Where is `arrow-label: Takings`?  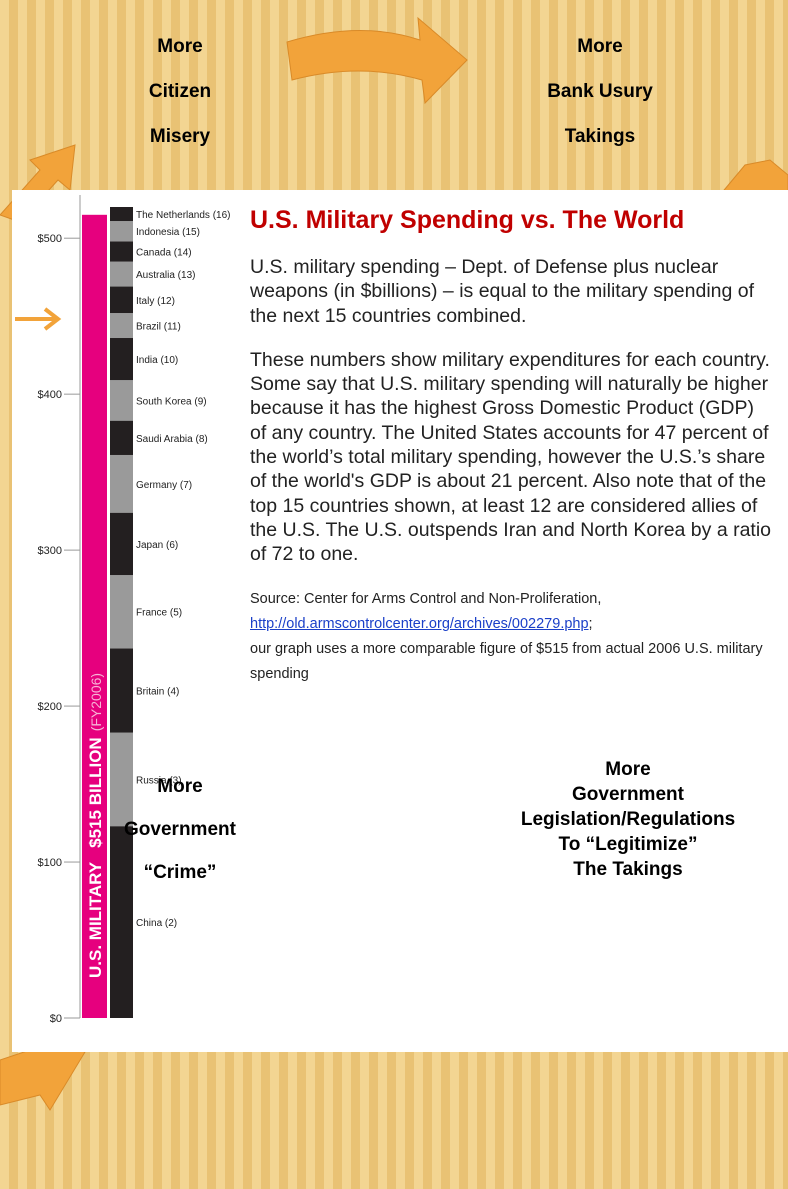 arrow-label: Takings is located at coordinates (600, 136).